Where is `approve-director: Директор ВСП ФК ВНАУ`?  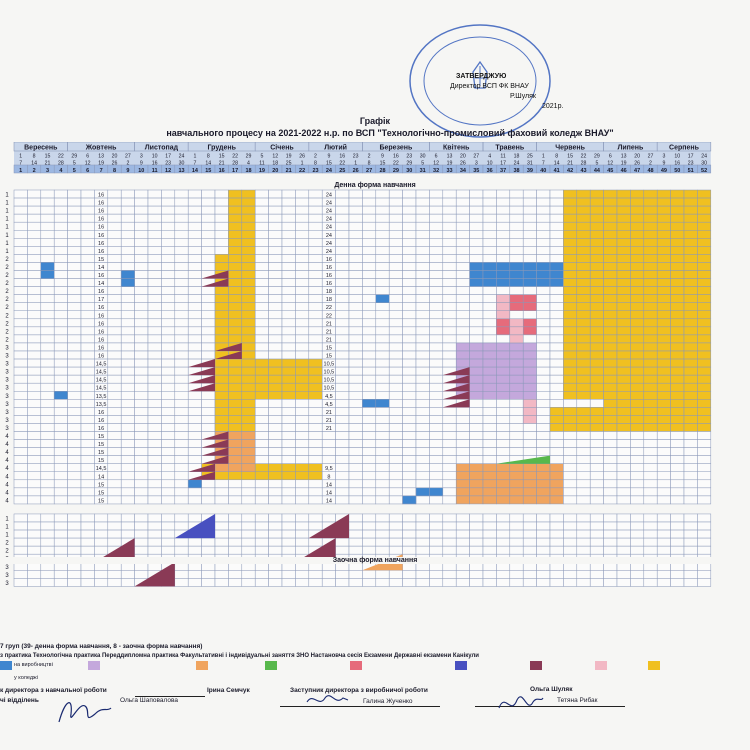
approve-director: Директор ВСП ФК ВНАУ is located at coordinates (489, 86).